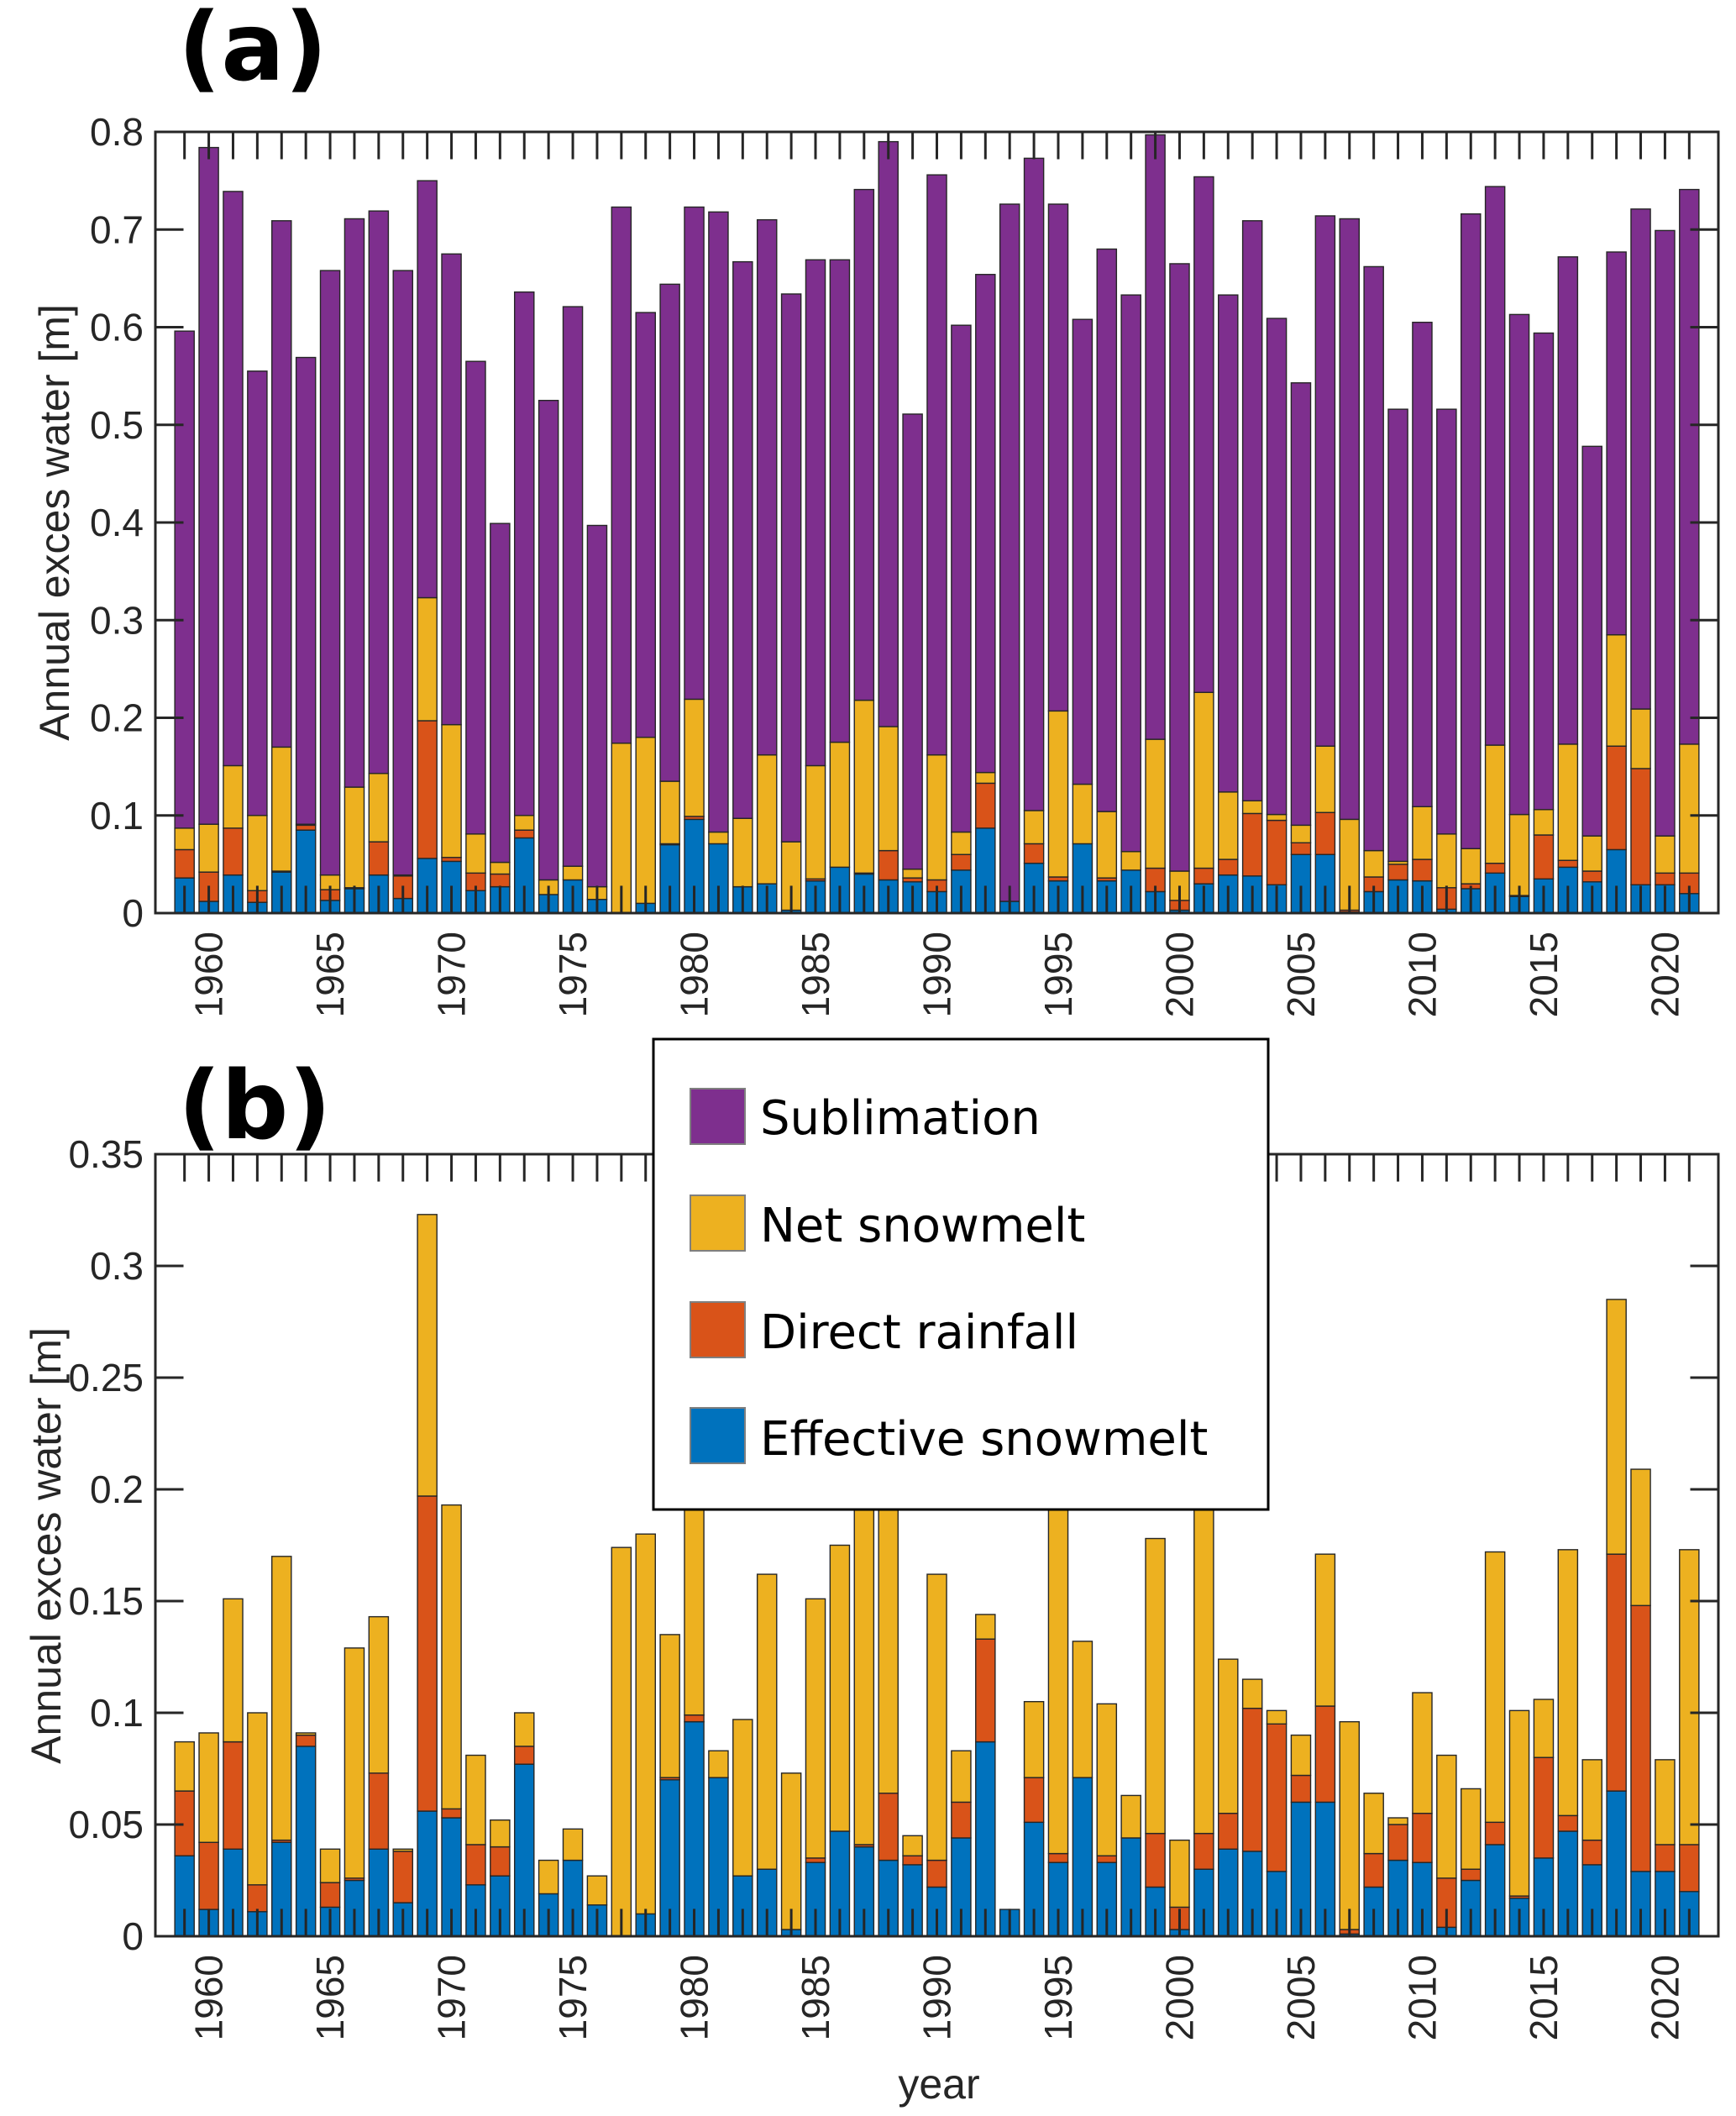 The image size is (1736, 2116). I want to click on panel-b-bar-direct-rainfall-2009, so click(1397, 1842).